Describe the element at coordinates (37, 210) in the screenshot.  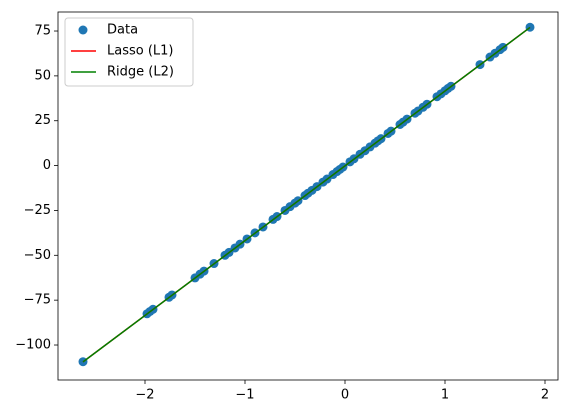
I see `y-tick-label: −25` at that location.